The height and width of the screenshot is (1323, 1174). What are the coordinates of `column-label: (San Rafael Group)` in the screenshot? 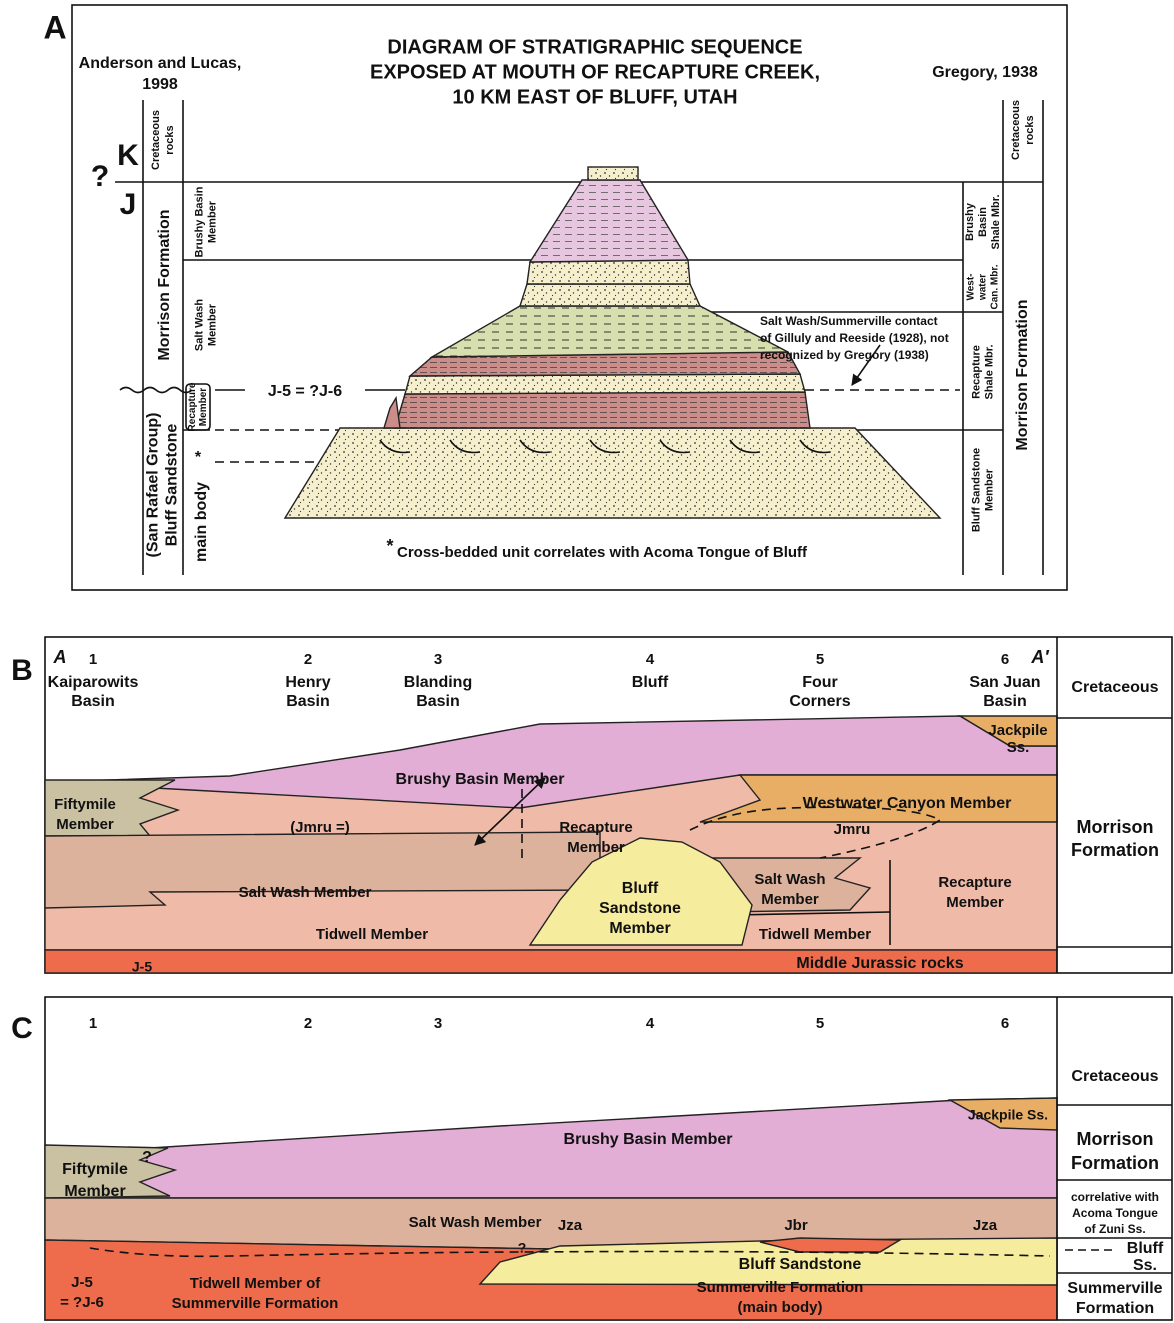 It's located at (153, 485).